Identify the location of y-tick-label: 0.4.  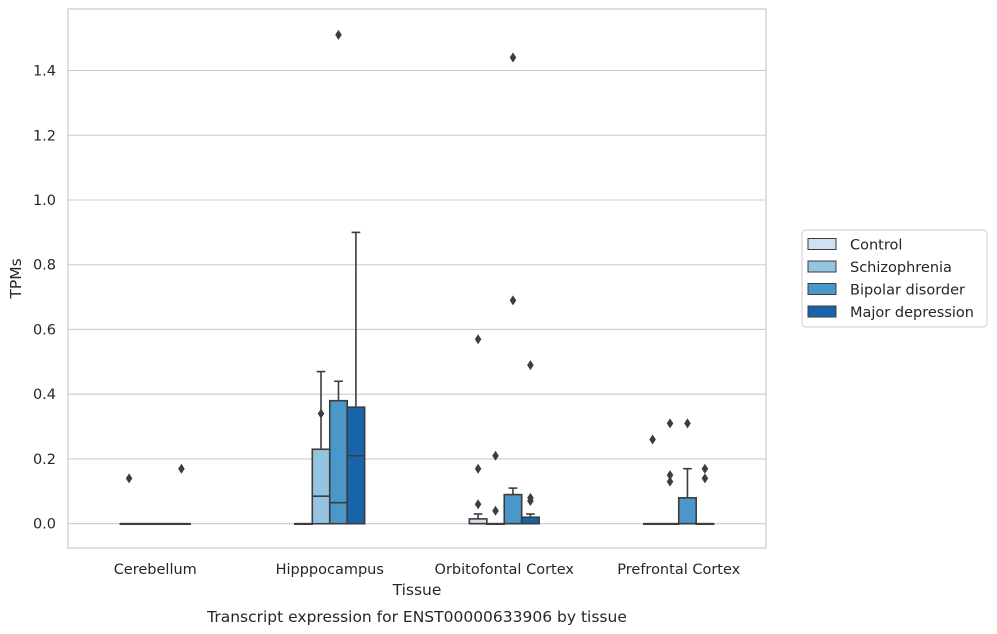
(44, 395).